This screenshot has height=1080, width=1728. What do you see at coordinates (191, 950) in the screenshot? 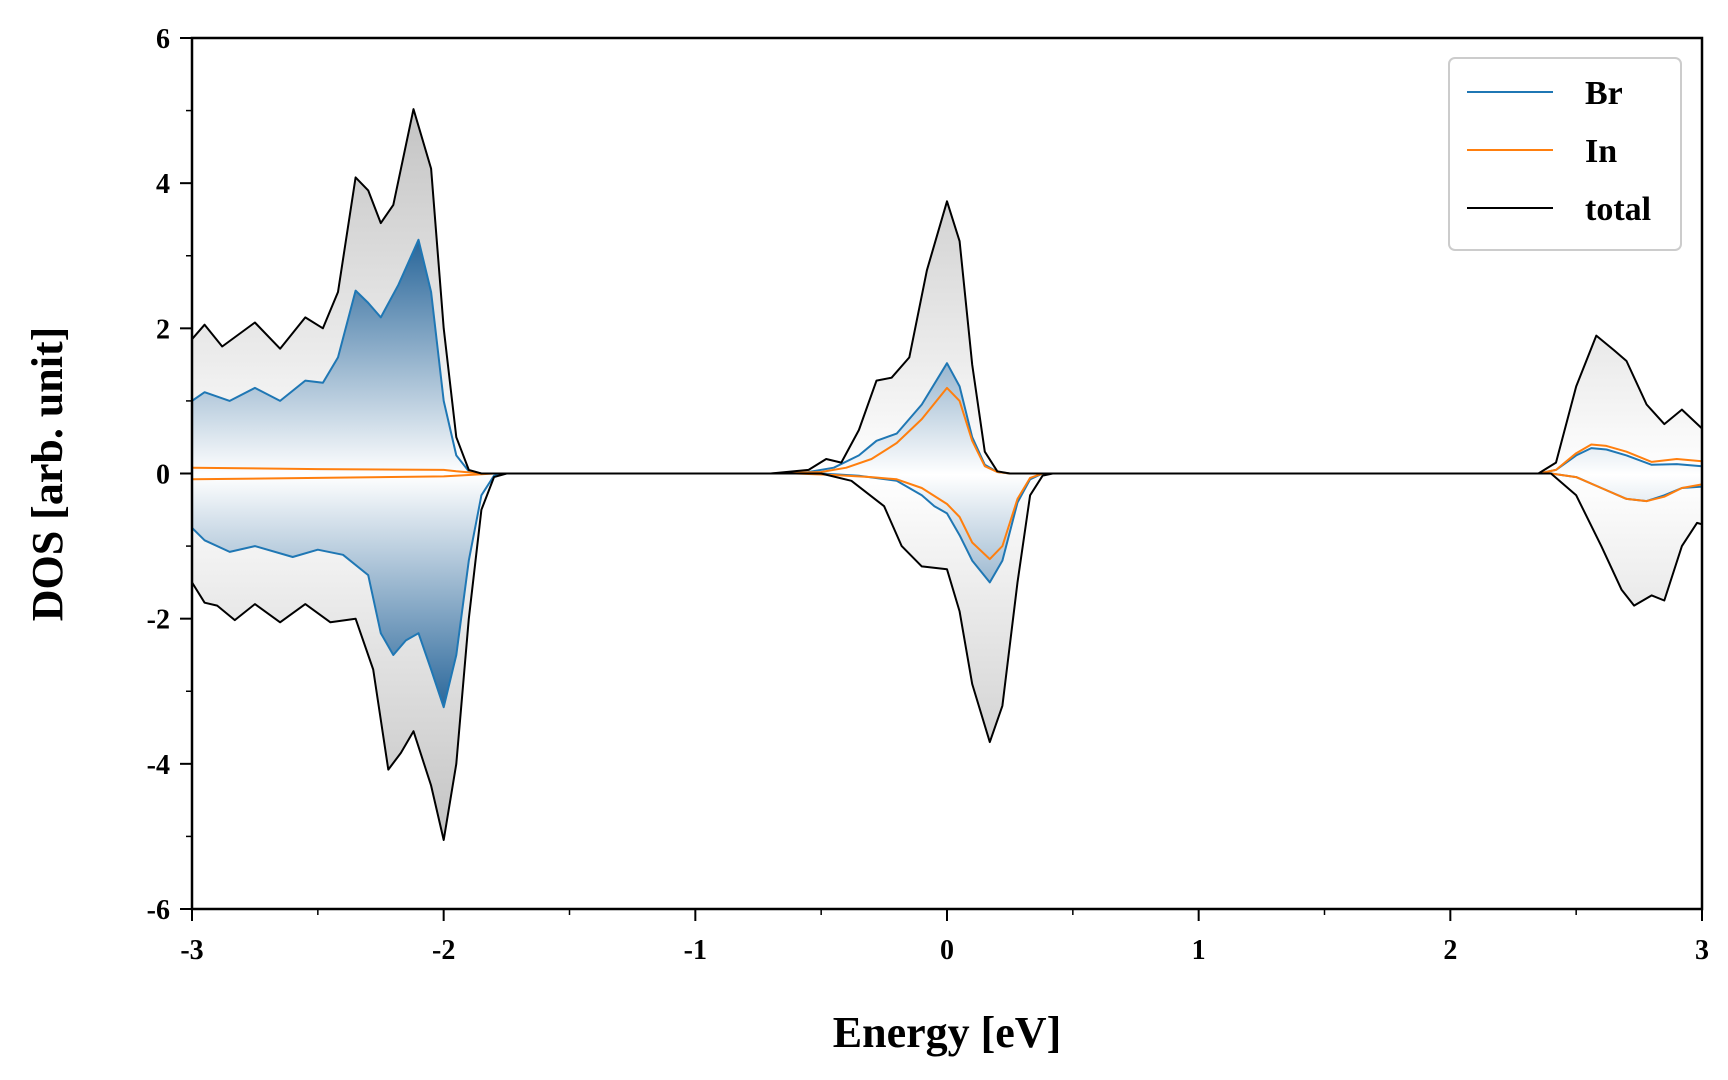
I see `x-tick-label: -3` at bounding box center [191, 950].